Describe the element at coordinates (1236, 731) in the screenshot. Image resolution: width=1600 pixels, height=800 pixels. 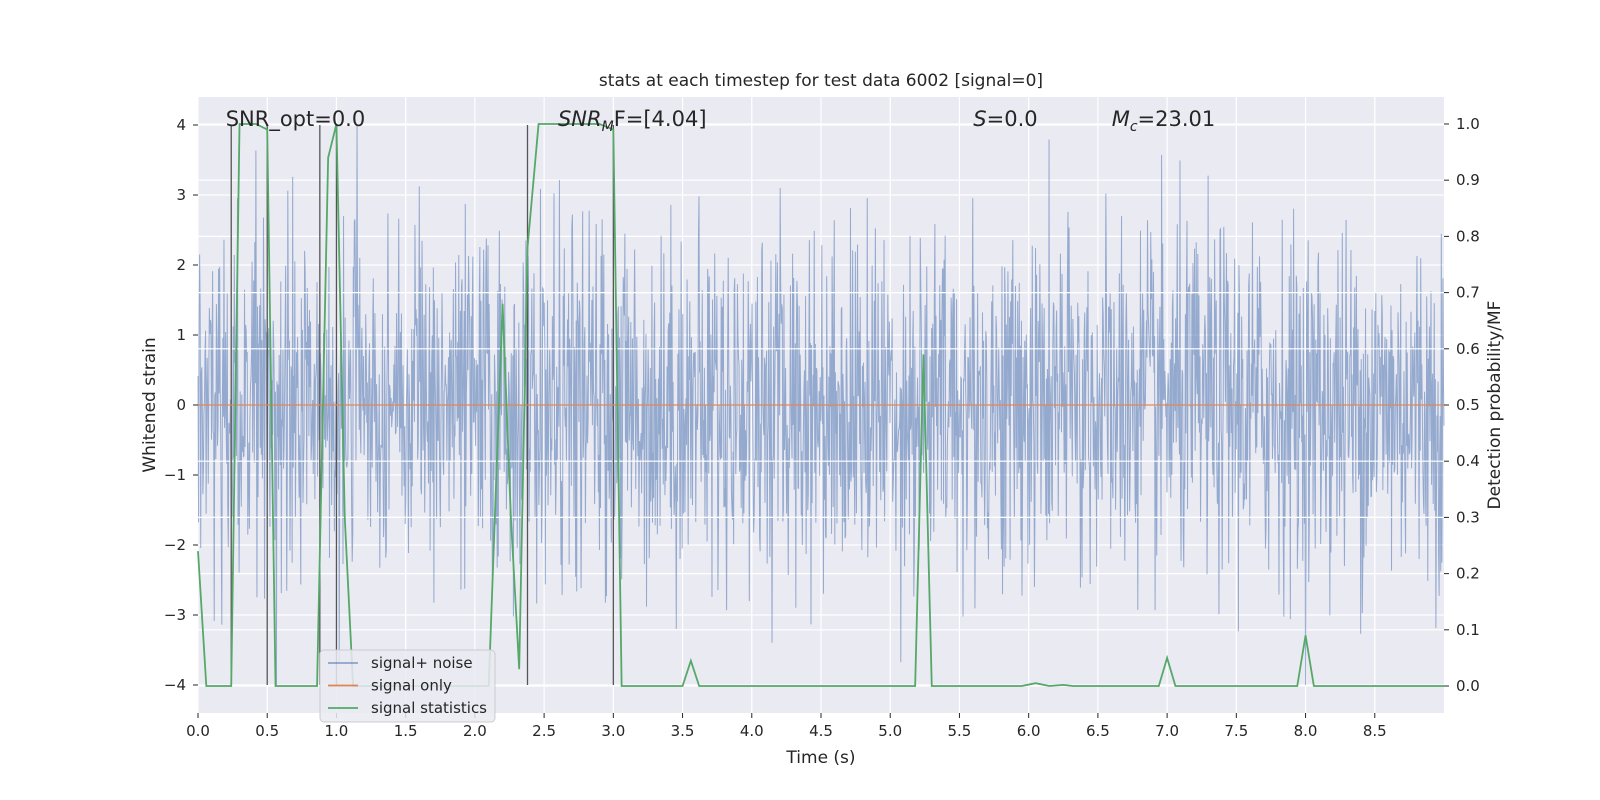
I see `x-tick-label: 7.5` at that location.